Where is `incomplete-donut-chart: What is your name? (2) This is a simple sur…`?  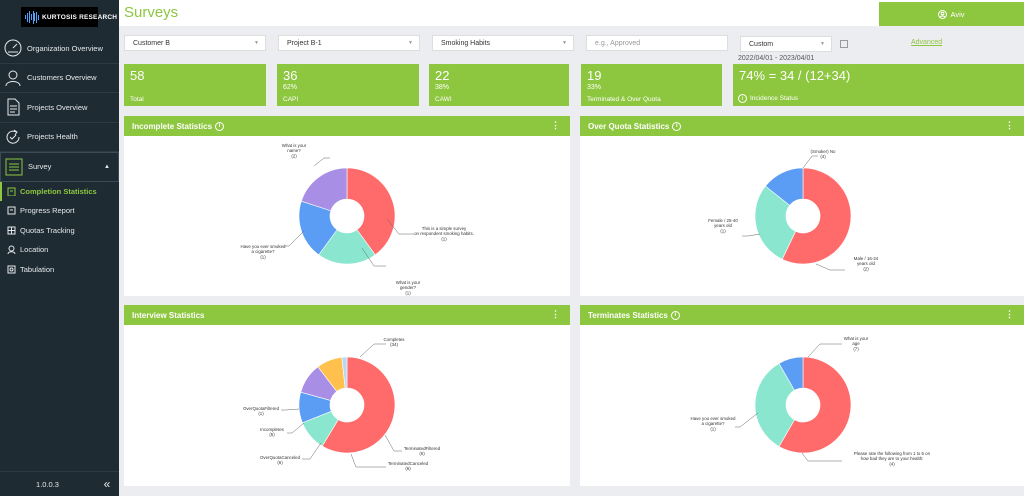 incomplete-donut-chart: What is your name? (2) This is a simple sur… is located at coordinates (357, 219).